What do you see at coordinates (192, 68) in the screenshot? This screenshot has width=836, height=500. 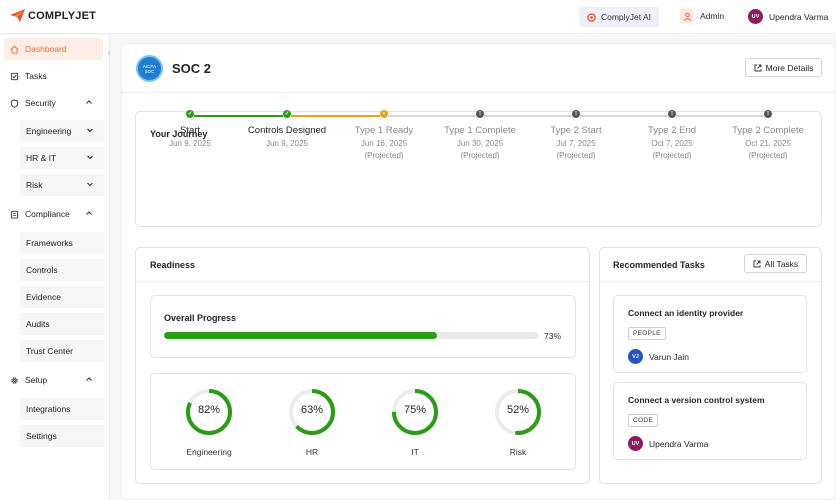 I see `page-title: SOC 2` at bounding box center [192, 68].